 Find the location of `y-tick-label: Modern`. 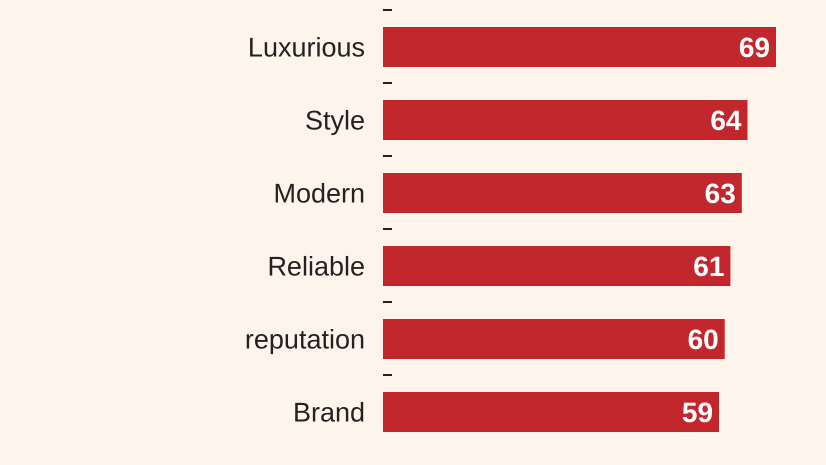

y-tick-label: Modern is located at coordinates (319, 193).